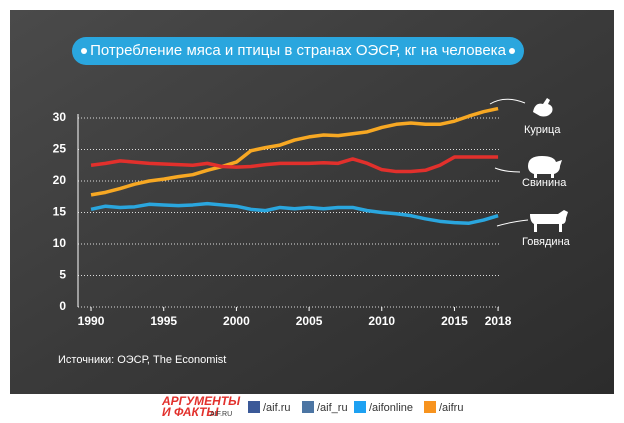 The height and width of the screenshot is (423, 624). I want to click on y-tick-label: 15, so click(60, 212).